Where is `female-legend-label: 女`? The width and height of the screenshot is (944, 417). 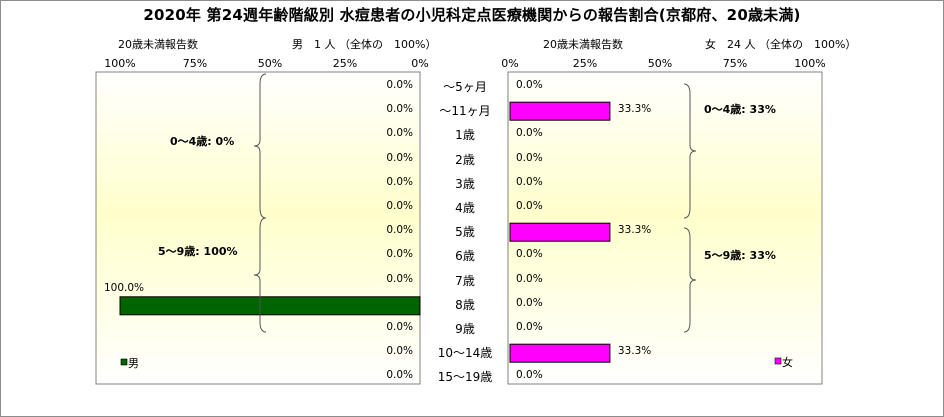 female-legend-label: 女 is located at coordinates (787, 362).